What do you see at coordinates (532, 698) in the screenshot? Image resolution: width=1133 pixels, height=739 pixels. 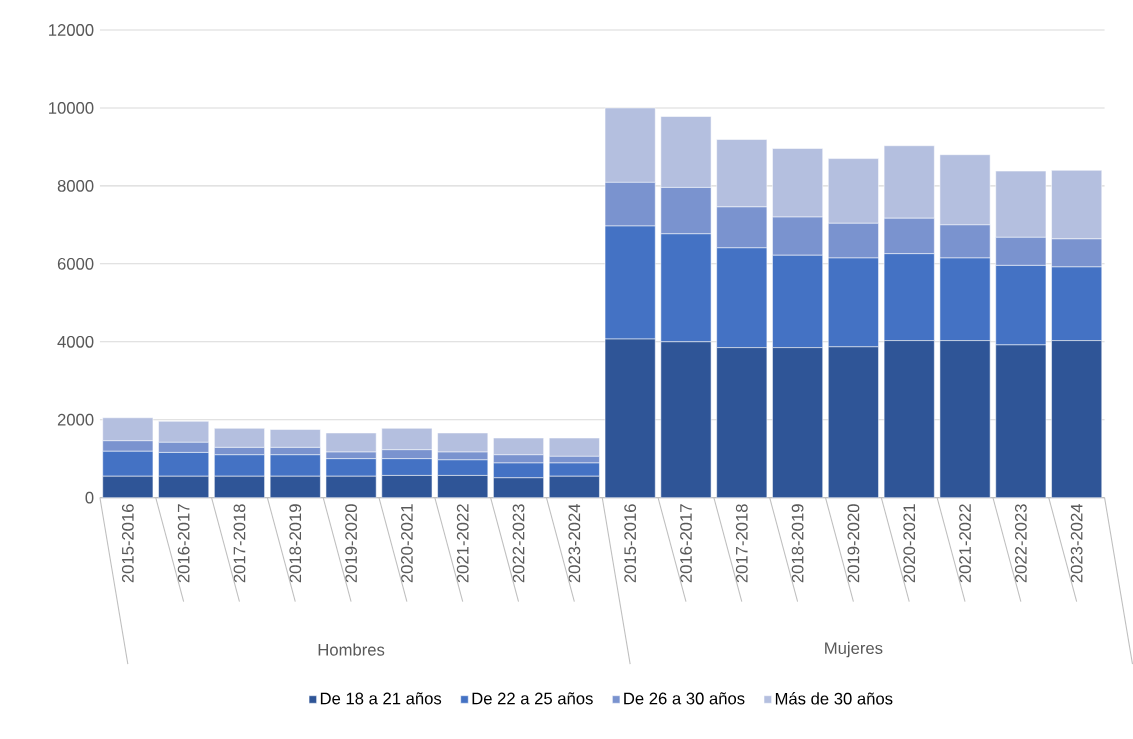 I see `legend-label: De 22 a 25 años` at bounding box center [532, 698].